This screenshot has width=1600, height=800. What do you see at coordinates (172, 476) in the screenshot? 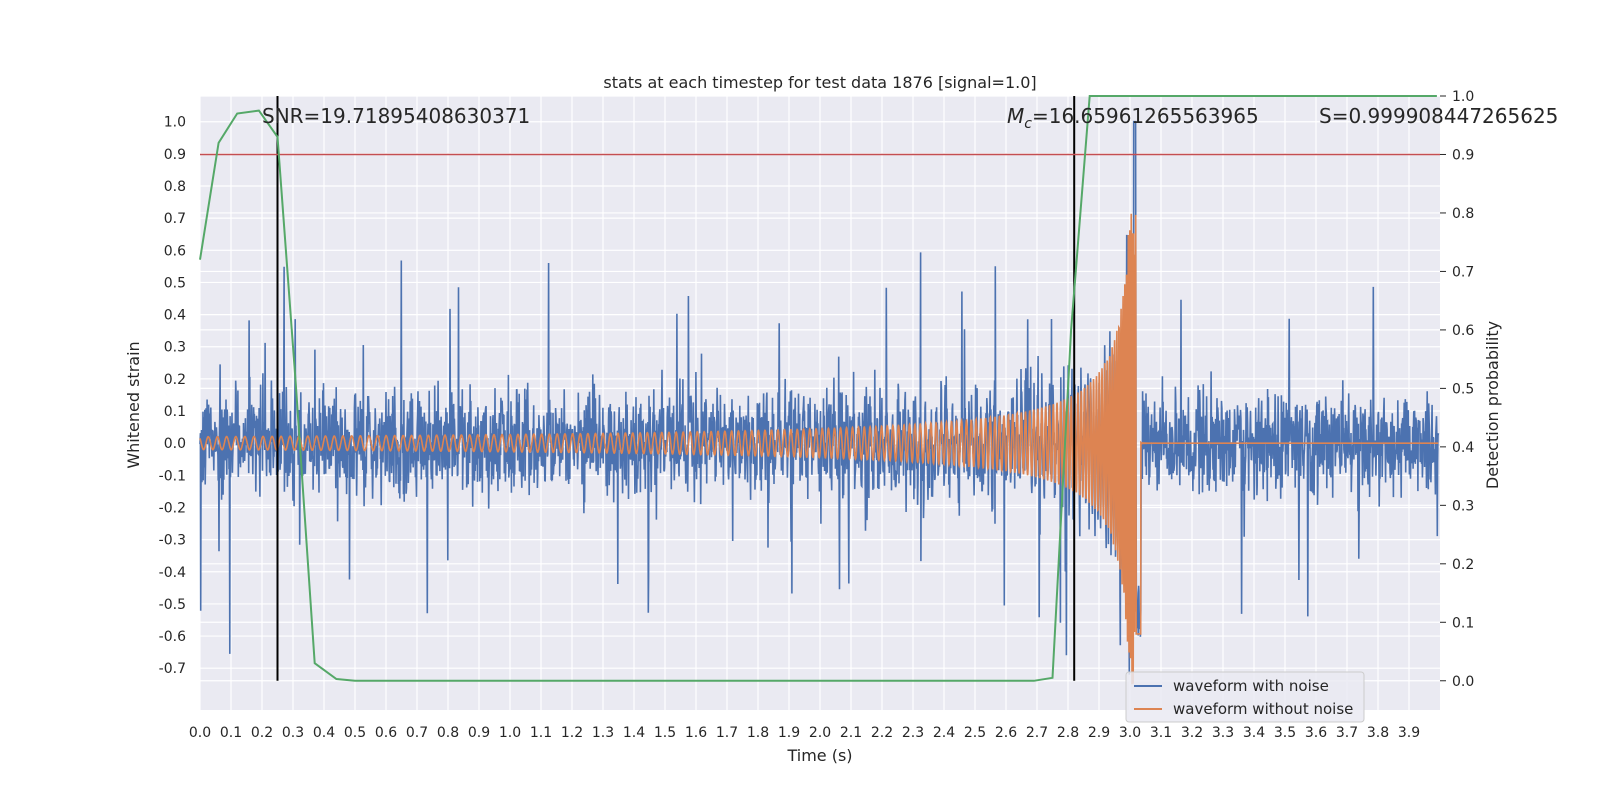
I see `y-tick-label: -0.1` at bounding box center [172, 476].